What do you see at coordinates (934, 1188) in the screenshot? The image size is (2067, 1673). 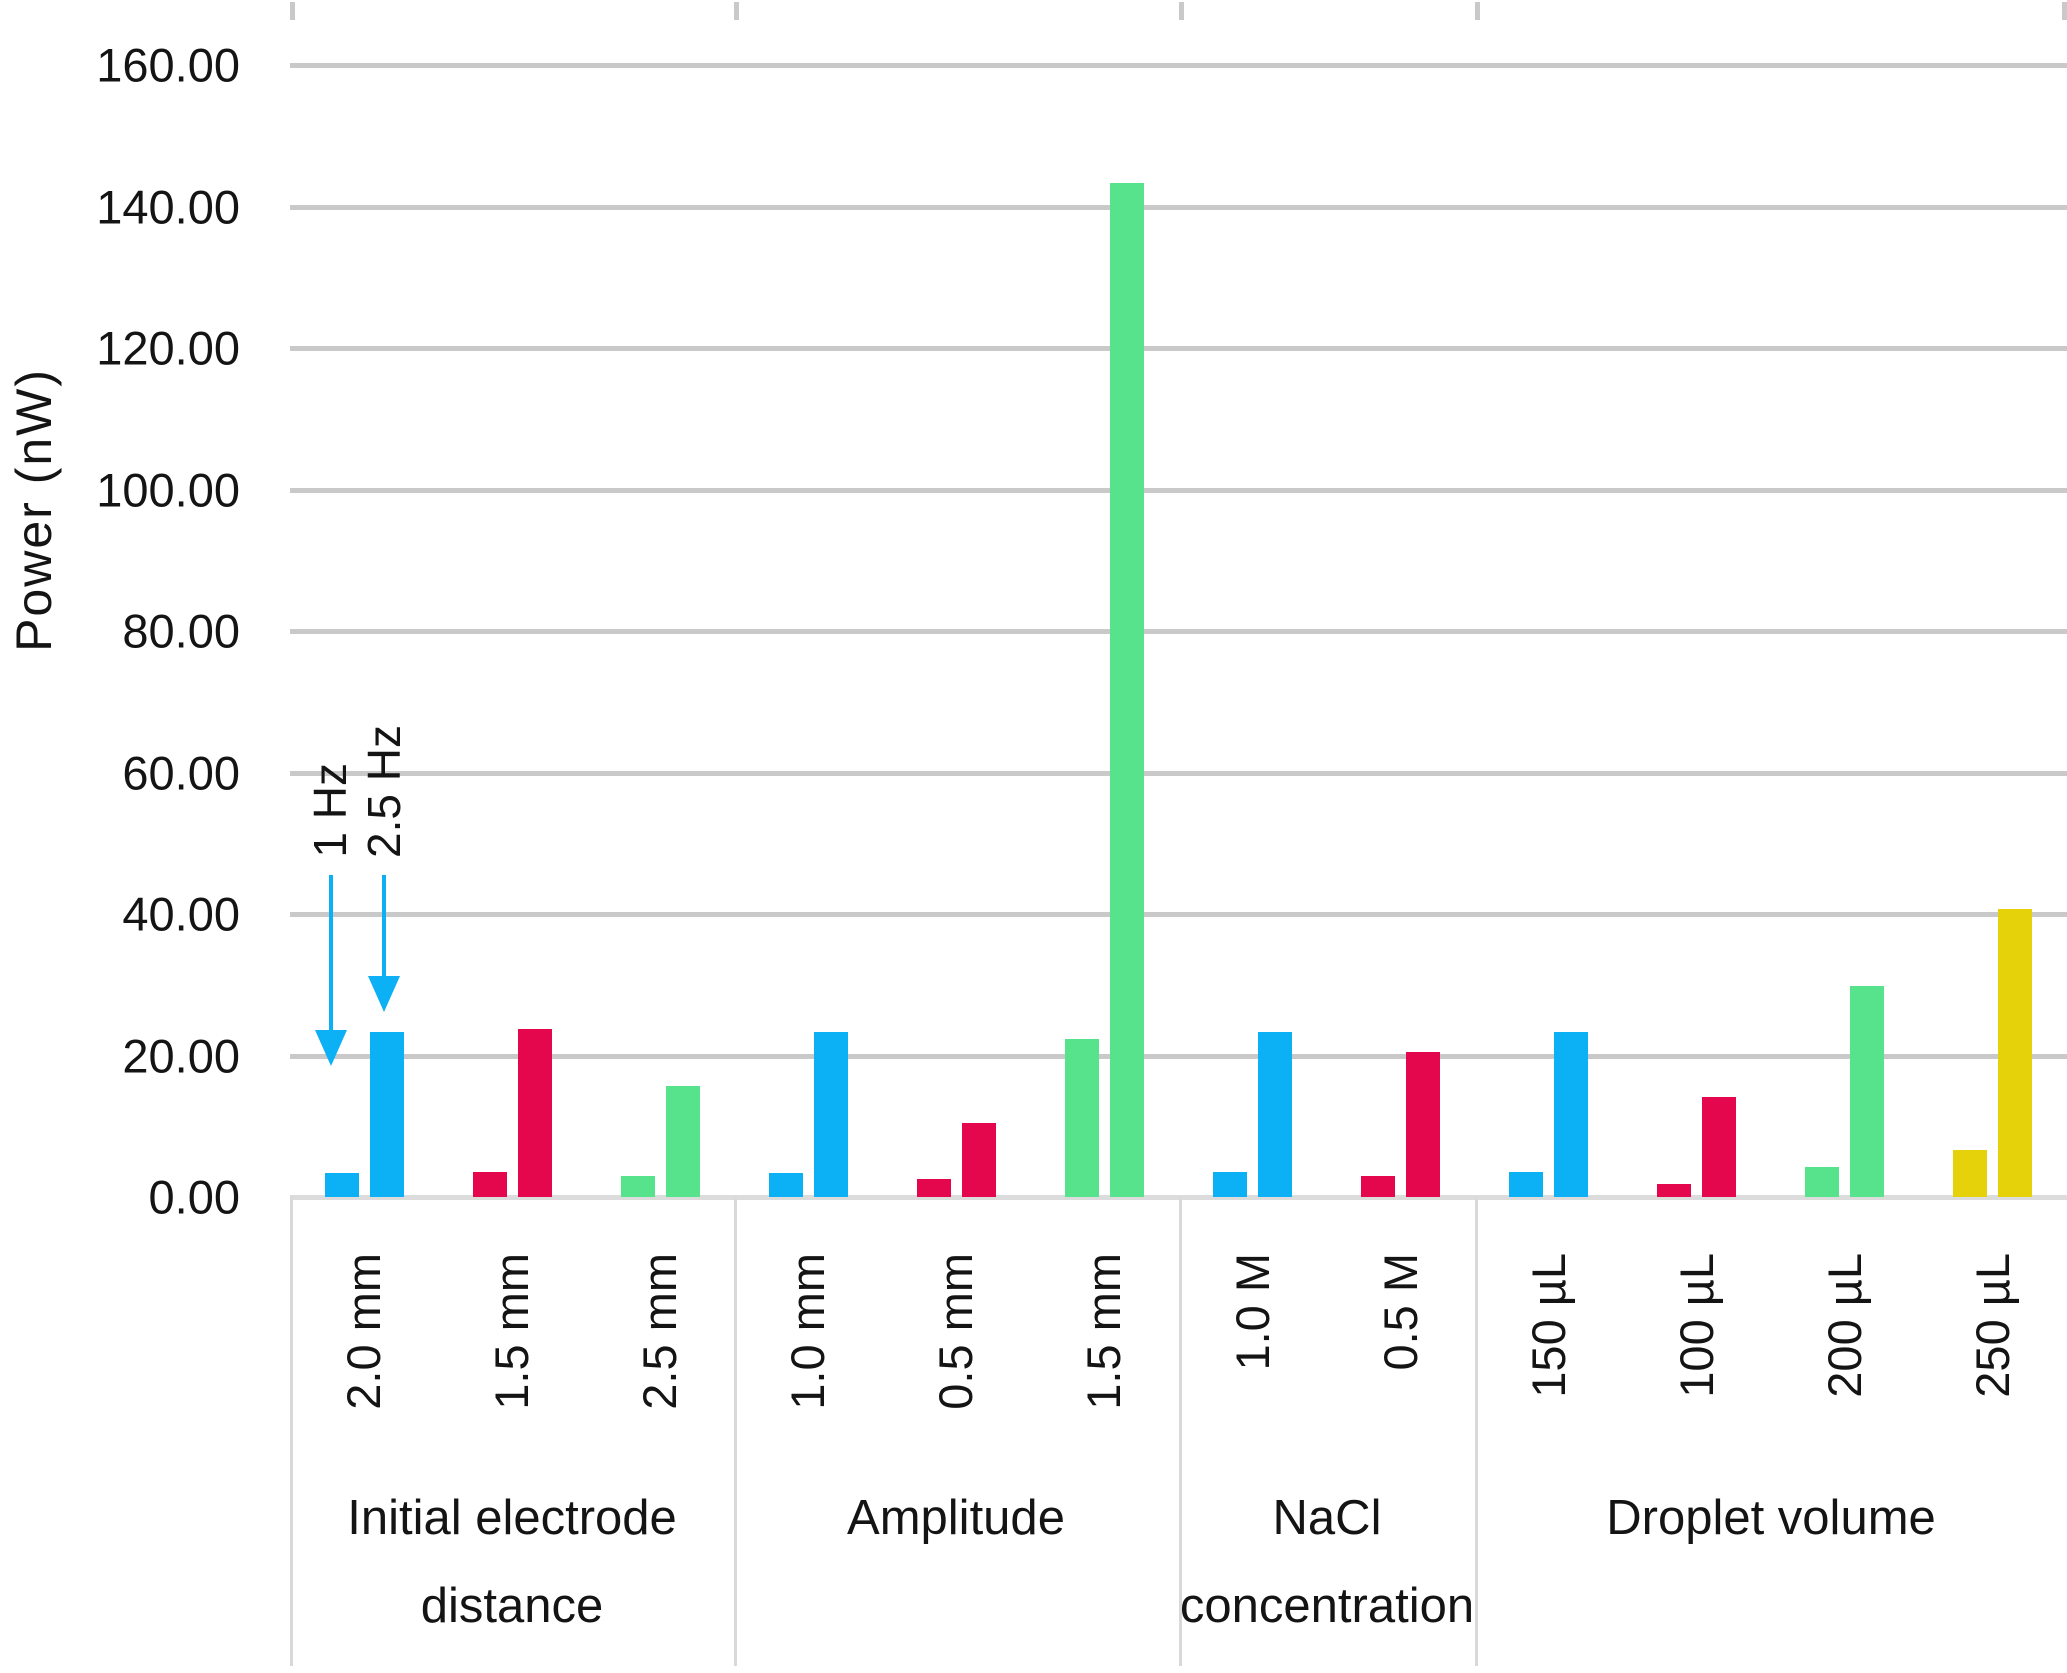 I see `bar-1Hz-05mm` at bounding box center [934, 1188].